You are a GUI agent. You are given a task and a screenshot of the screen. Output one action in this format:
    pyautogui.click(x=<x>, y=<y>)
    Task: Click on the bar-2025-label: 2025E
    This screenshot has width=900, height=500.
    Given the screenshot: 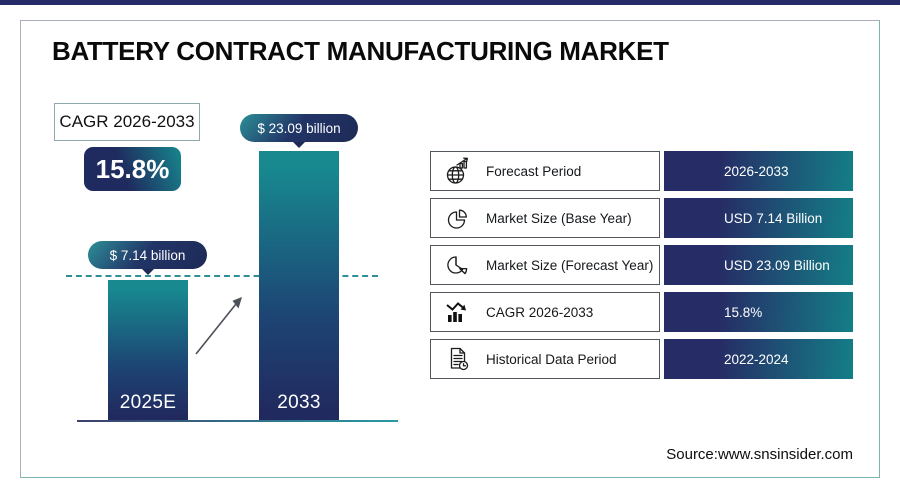 What is the action you would take?
    pyautogui.click(x=148, y=402)
    